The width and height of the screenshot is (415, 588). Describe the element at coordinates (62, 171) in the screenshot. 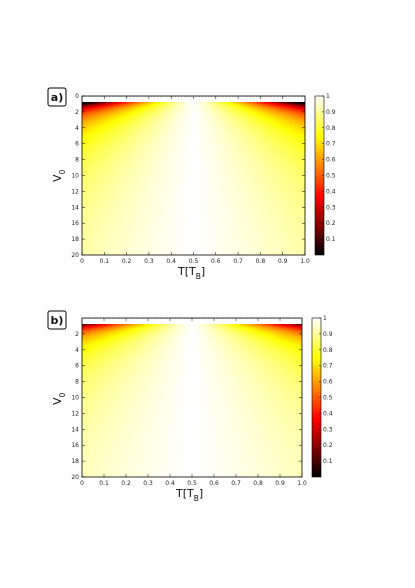

I see `y-axis-label-a-sub: 0` at that location.